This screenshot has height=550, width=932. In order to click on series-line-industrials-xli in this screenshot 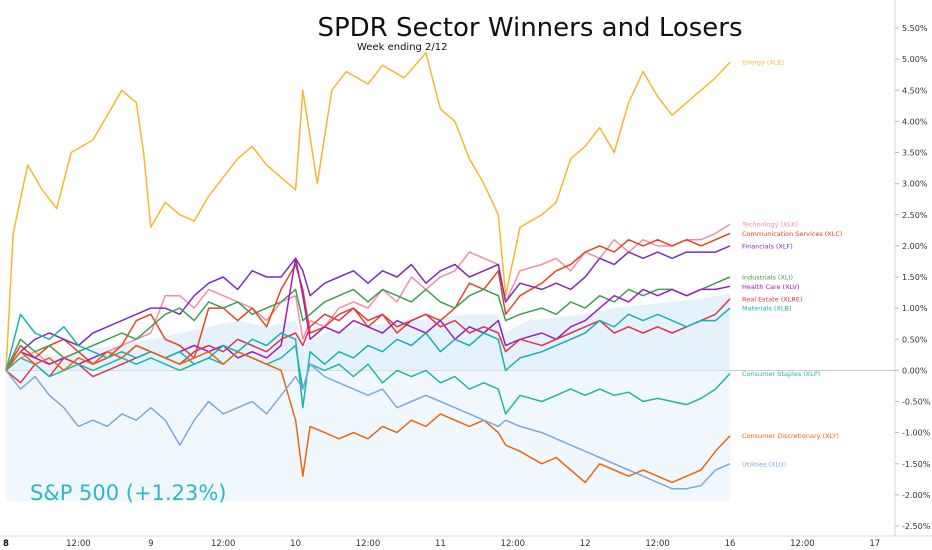, I will do `click(368, 323)`.